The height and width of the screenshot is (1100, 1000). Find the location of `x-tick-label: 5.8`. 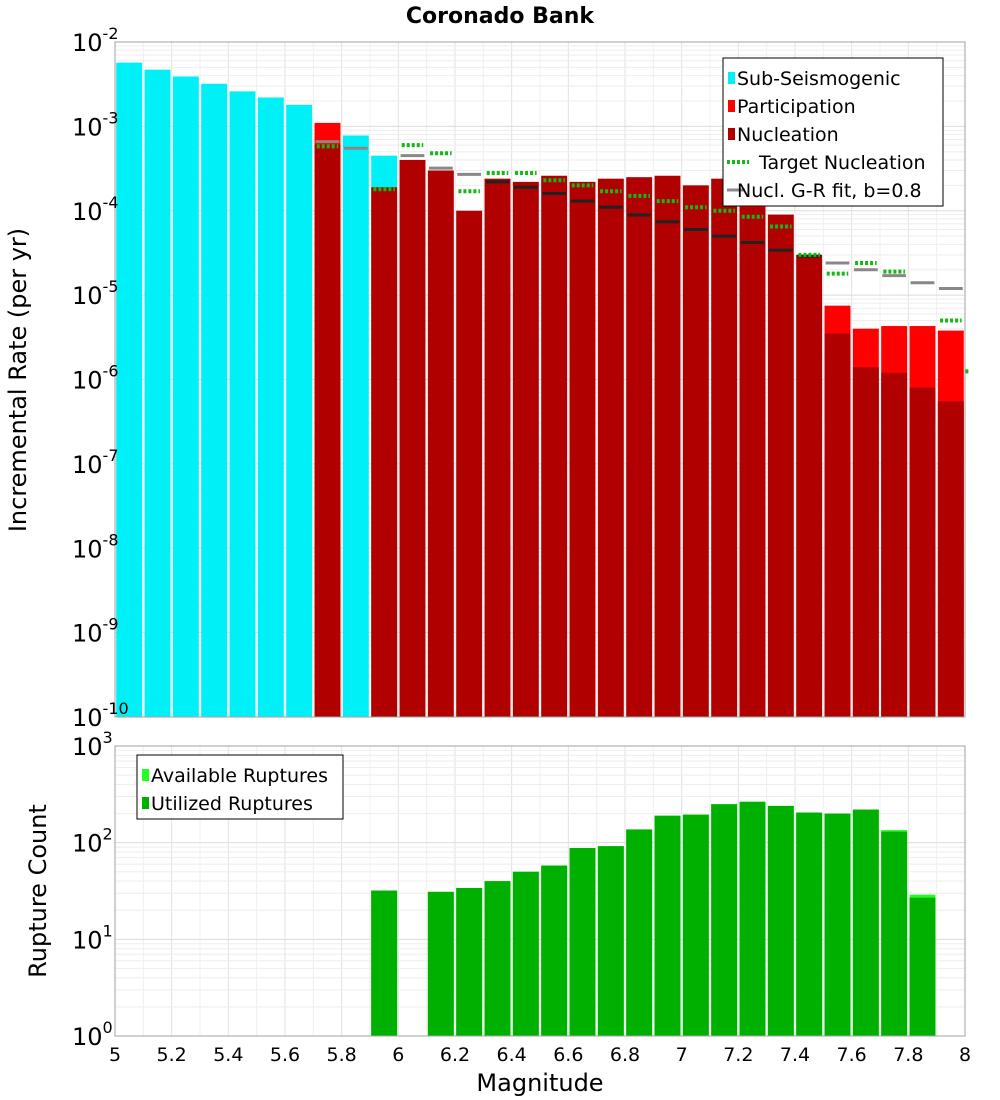

x-tick-label: 5.8 is located at coordinates (342, 1055).